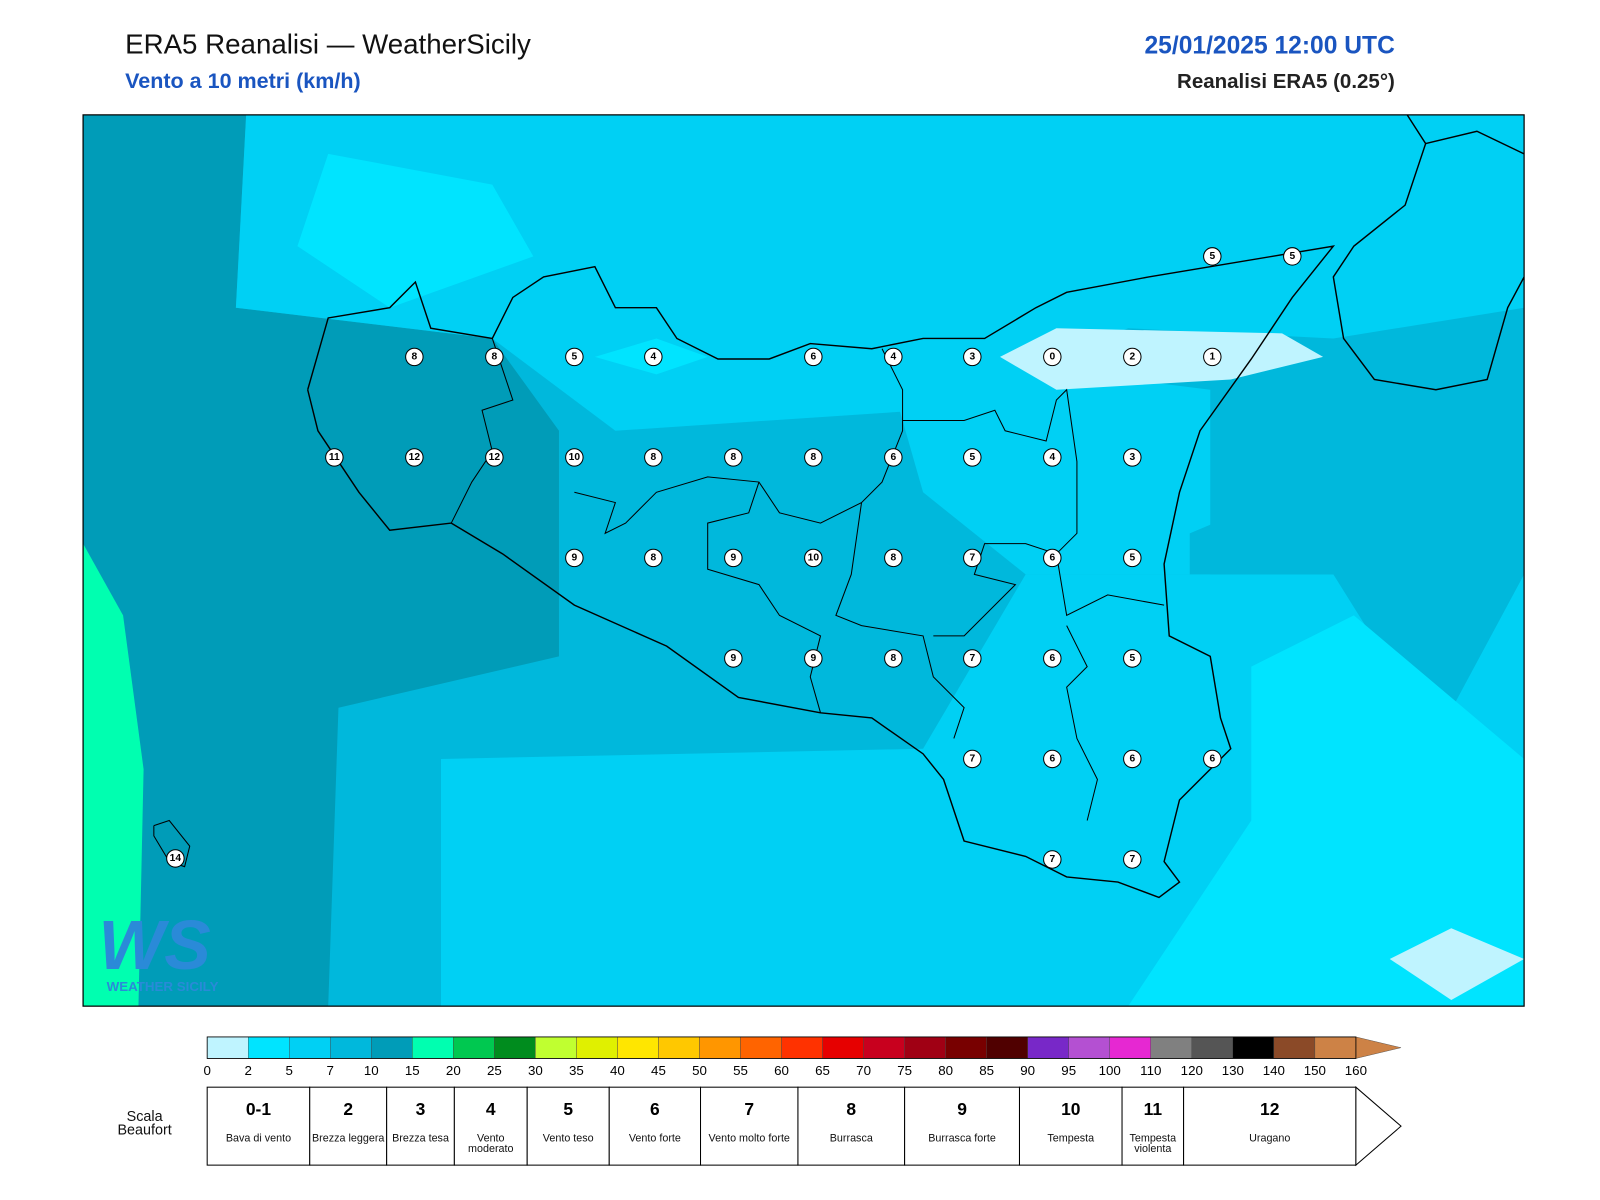 The height and width of the screenshot is (1200, 1600). Describe the element at coordinates (1378, 1047) in the screenshot. I see `colorbar-extend` at that location.